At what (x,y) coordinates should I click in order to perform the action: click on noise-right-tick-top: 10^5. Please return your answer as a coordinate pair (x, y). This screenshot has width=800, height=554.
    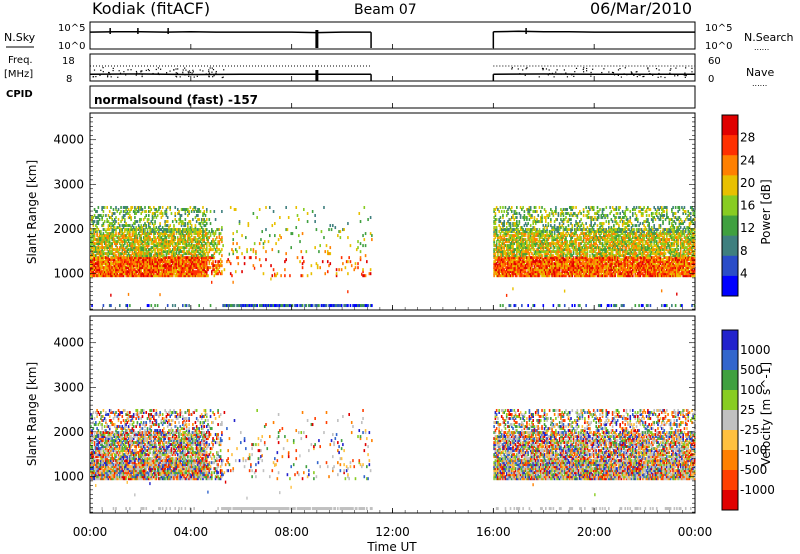
    Looking at the image, I should click on (718, 28).